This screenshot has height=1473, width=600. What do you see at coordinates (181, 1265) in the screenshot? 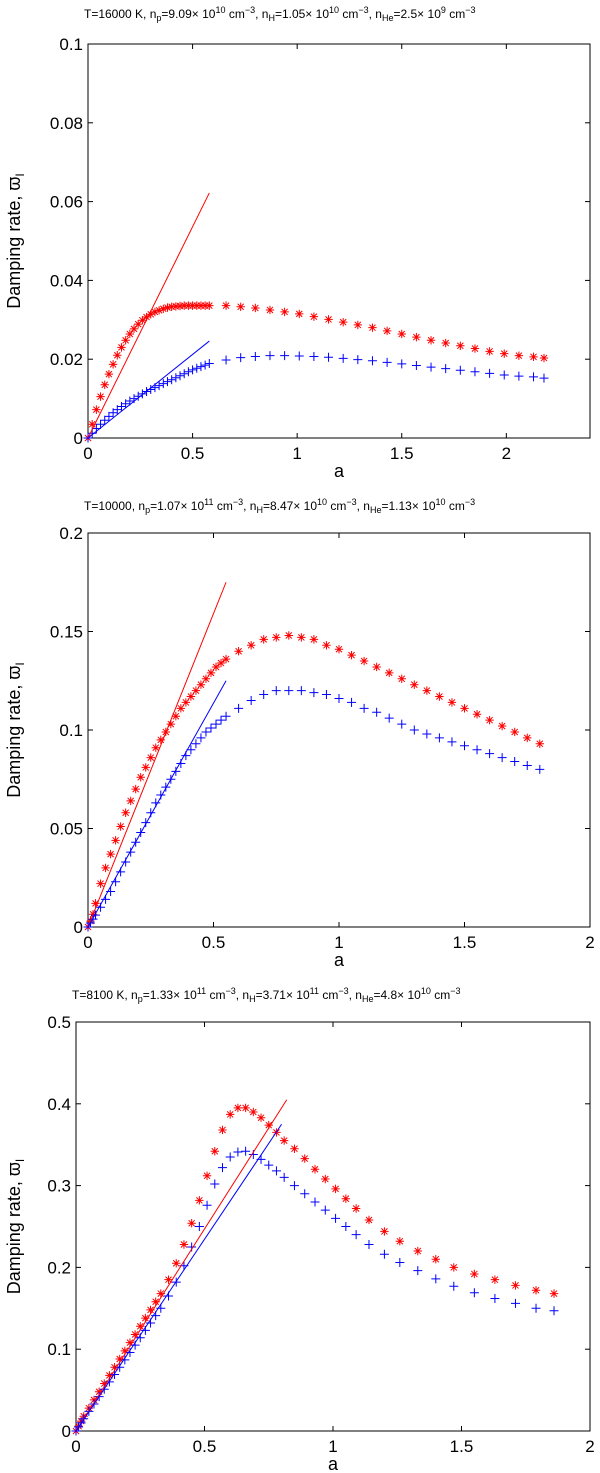
I see `red-line` at bounding box center [181, 1265].